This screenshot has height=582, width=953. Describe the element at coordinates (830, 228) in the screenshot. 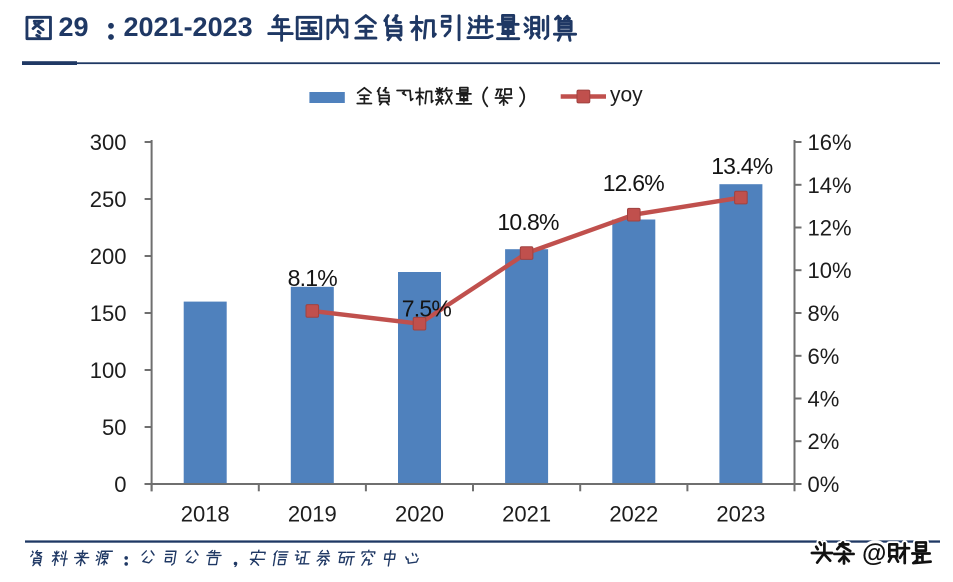

I see `svg-text: 12%` at that location.